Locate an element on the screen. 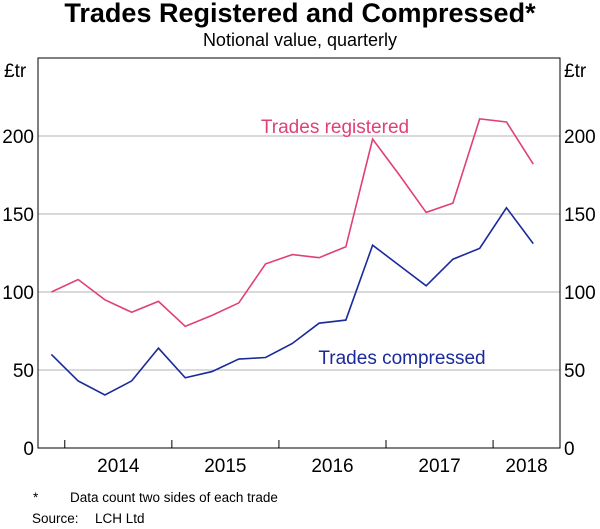 The image size is (600, 529). x-tick-label: 2017 is located at coordinates (439, 466).